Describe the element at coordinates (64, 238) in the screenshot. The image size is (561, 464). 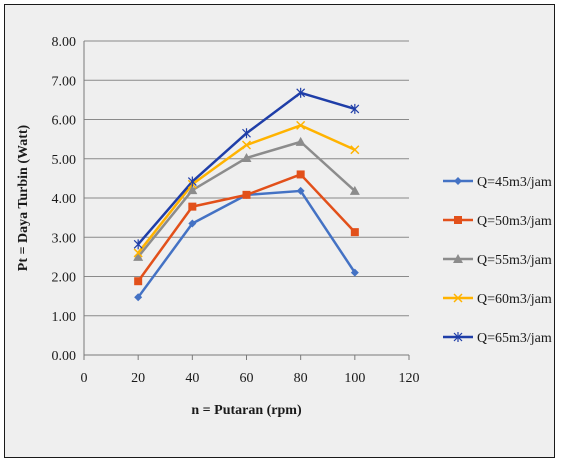
I see `y-tick-label: 3.00` at that location.